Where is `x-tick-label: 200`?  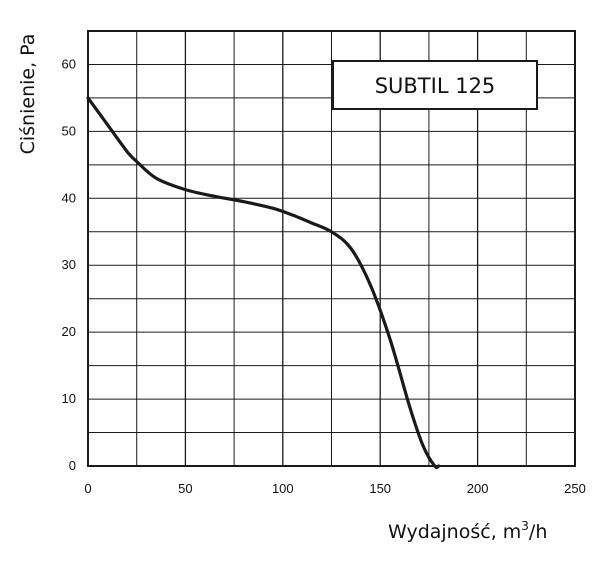 x-tick-label: 200 is located at coordinates (478, 488).